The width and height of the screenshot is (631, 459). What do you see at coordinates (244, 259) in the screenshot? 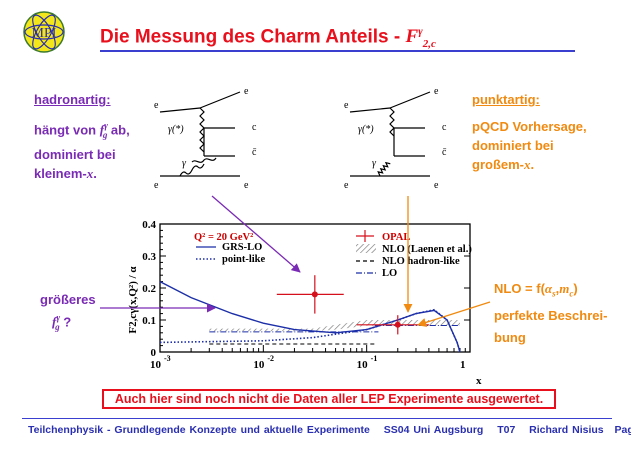
I see `legend-label: point-like` at bounding box center [244, 259].